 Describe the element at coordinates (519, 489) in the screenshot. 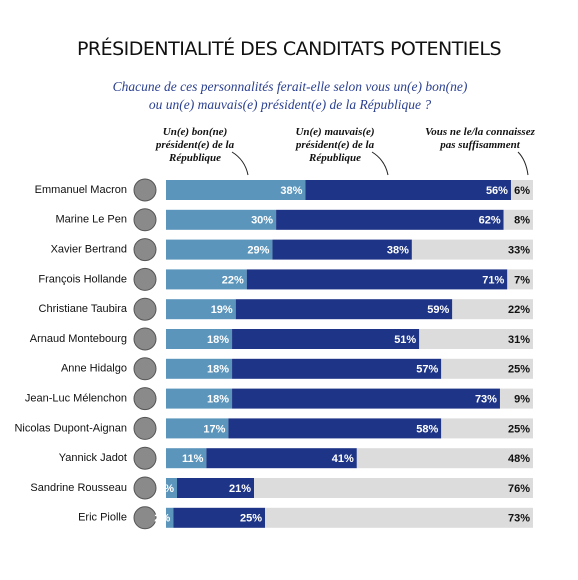

I see `bar-value-label: 76%` at that location.